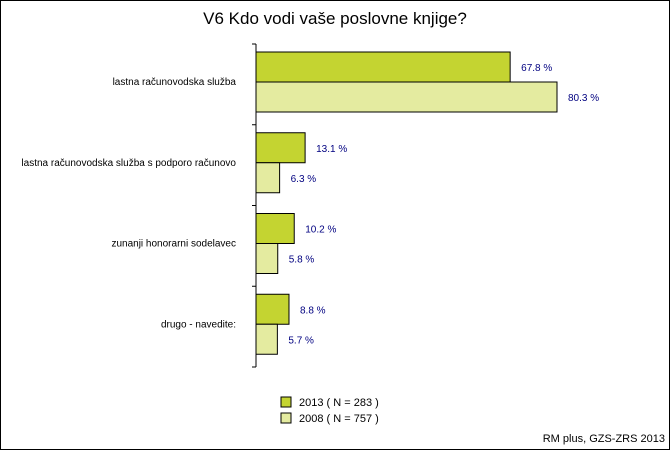 This screenshot has height=450, width=670. Describe the element at coordinates (339, 403) in the screenshot. I see `legend-label: 2013 ( N = 283 )` at that location.